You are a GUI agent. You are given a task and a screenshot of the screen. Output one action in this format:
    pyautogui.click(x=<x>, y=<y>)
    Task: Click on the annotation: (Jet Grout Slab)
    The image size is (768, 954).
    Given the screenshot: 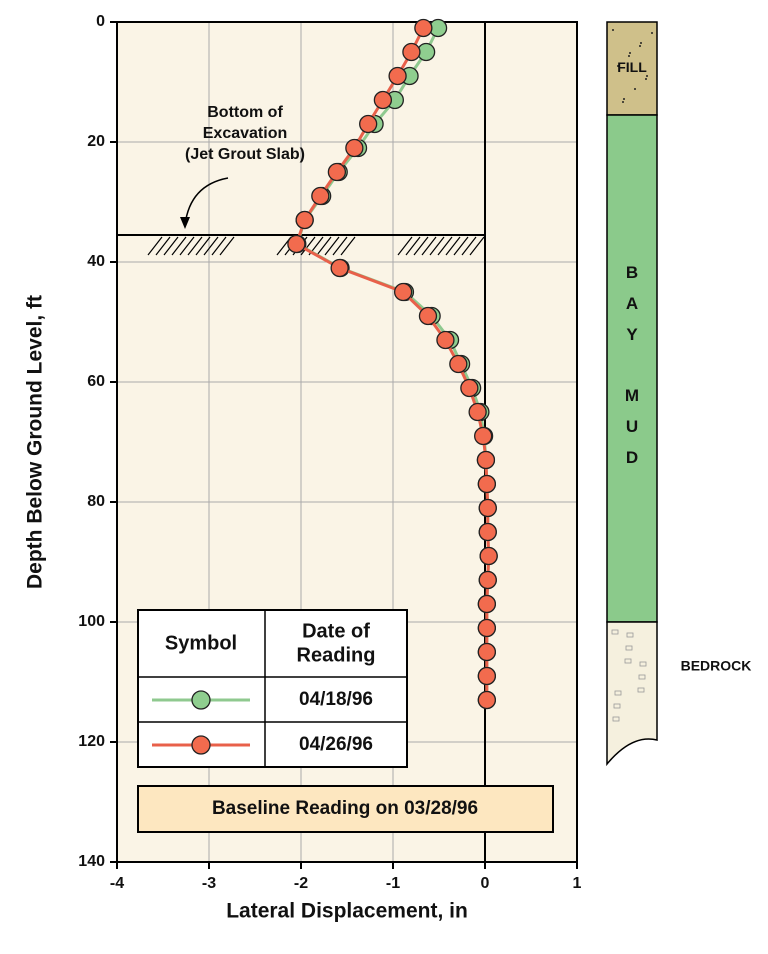 What is the action you would take?
    pyautogui.click(x=245, y=154)
    